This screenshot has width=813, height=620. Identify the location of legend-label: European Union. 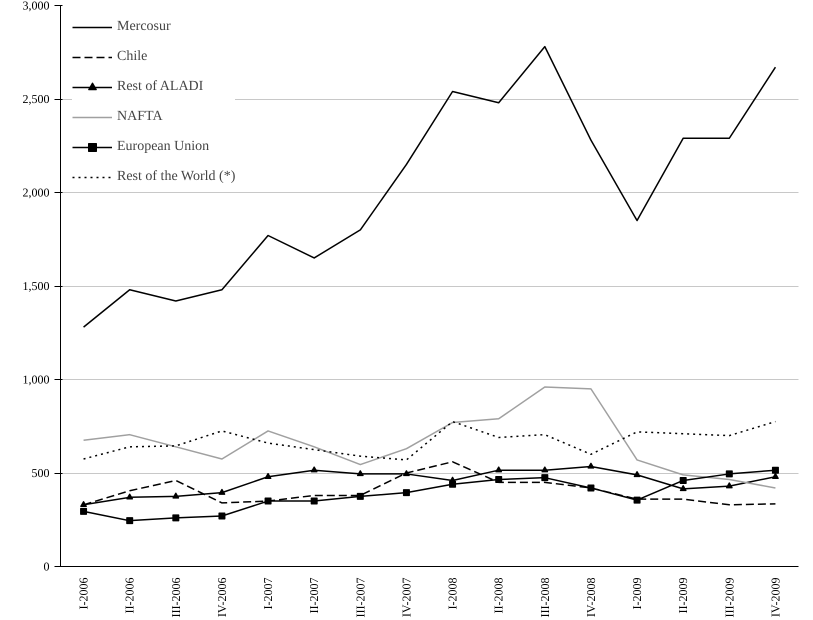
(163, 147).